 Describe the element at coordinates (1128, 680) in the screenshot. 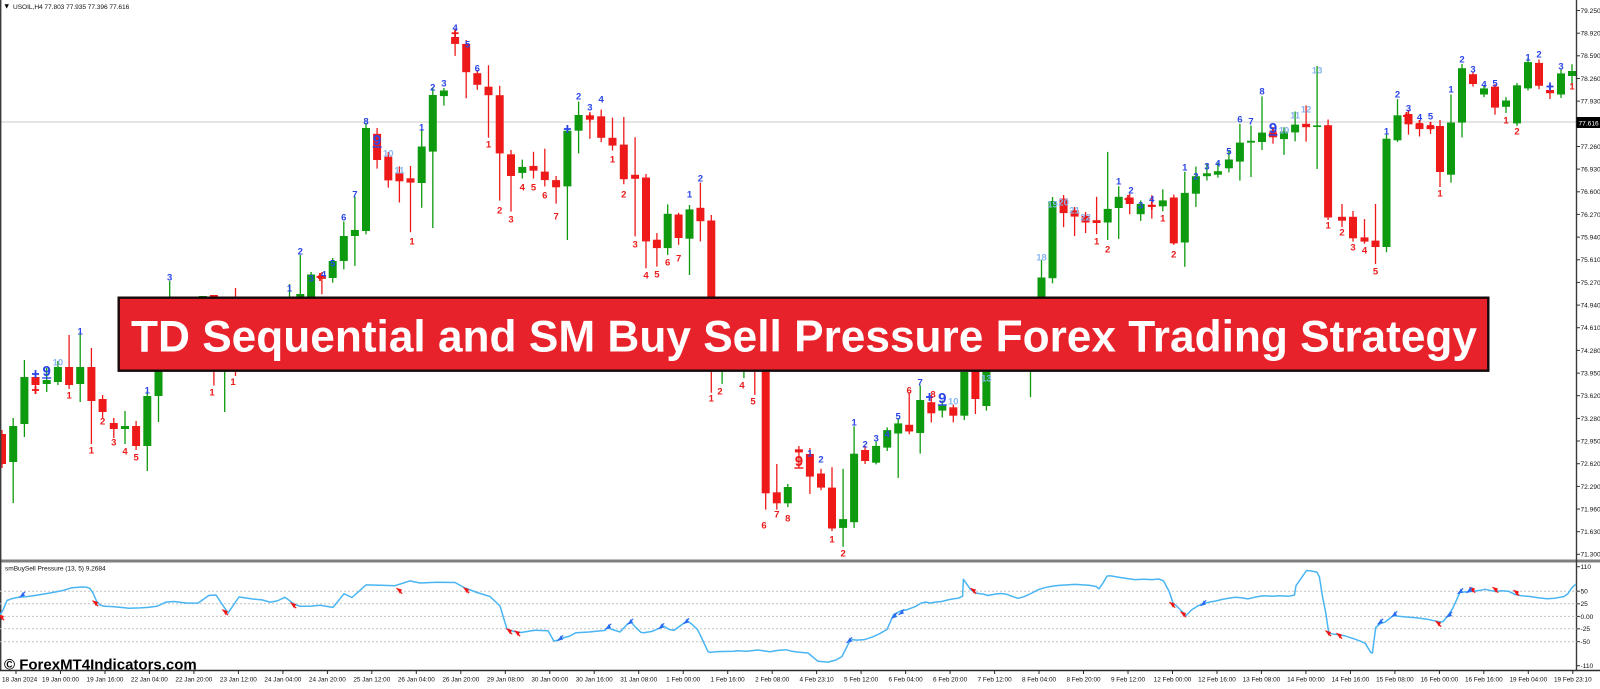

I see `svg-text: 9 Feb 12:00` at that location.